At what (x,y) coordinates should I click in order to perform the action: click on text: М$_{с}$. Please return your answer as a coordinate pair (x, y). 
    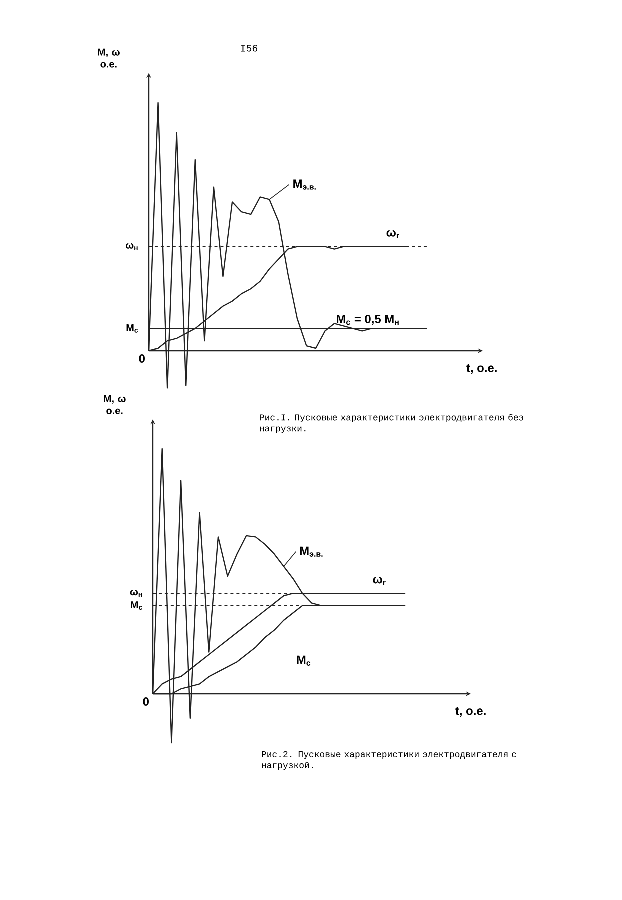
    Looking at the image, I should click on (304, 661).